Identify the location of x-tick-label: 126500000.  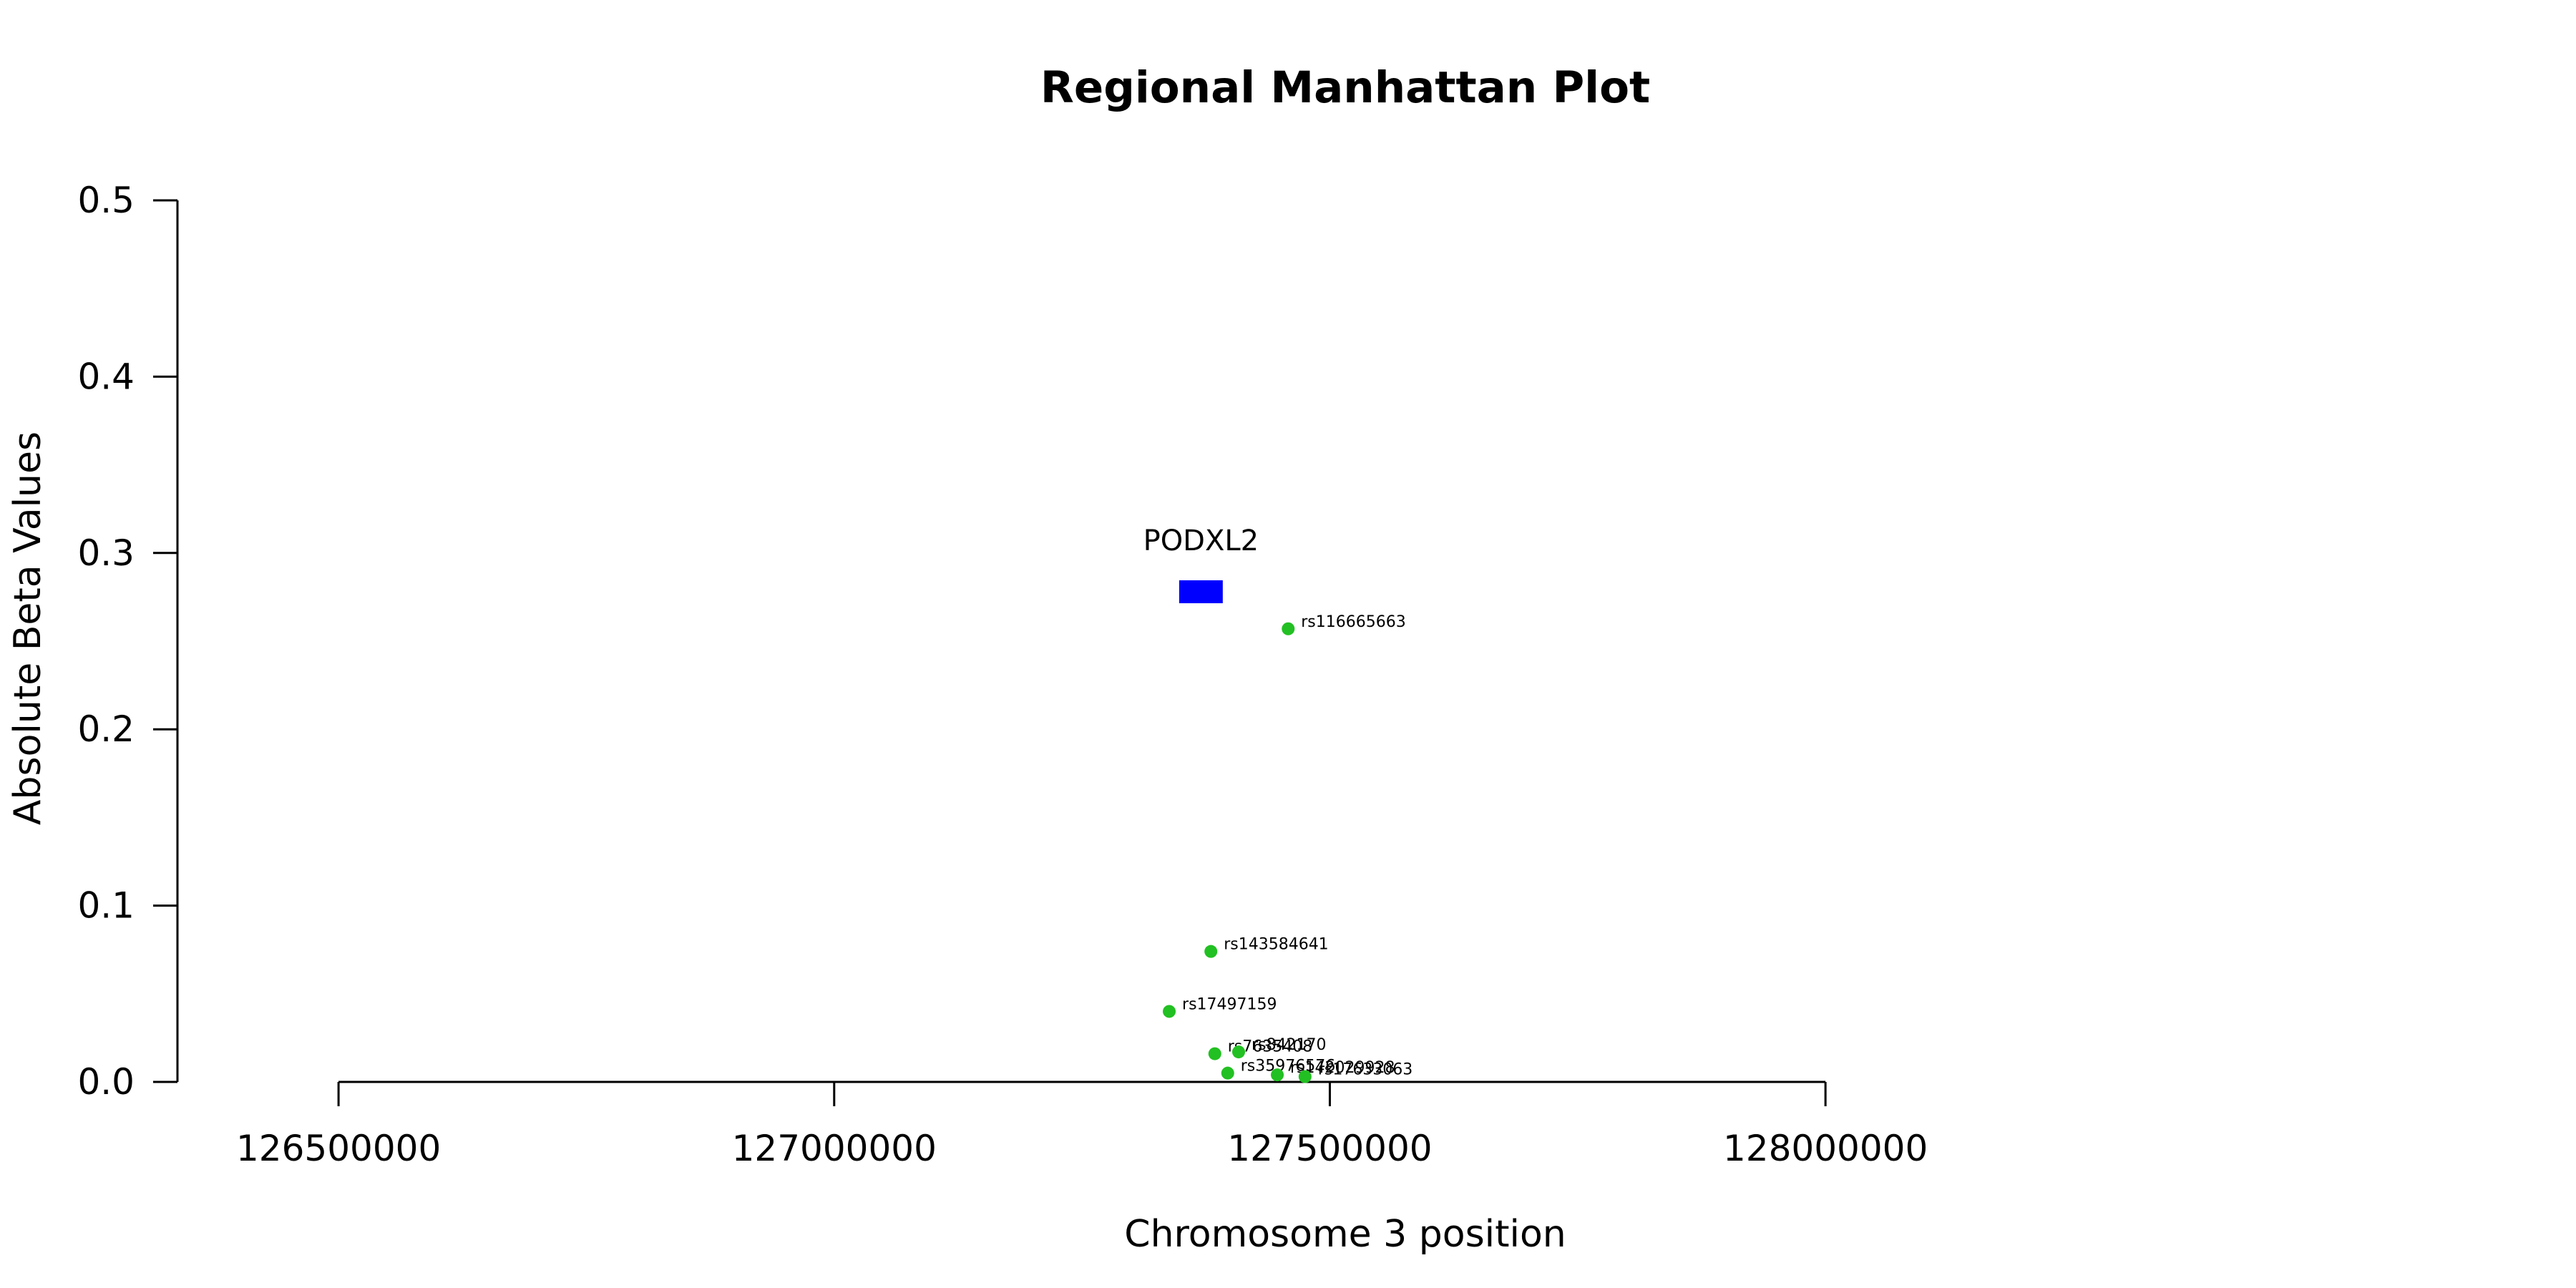
(338, 1148).